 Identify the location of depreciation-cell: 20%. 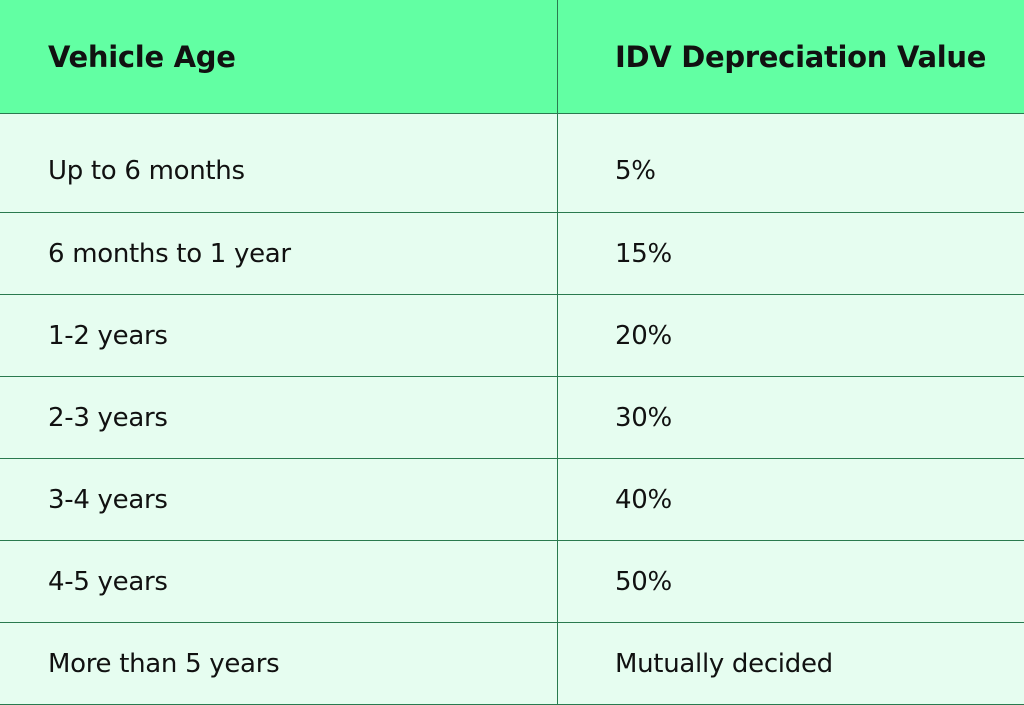
(643, 335).